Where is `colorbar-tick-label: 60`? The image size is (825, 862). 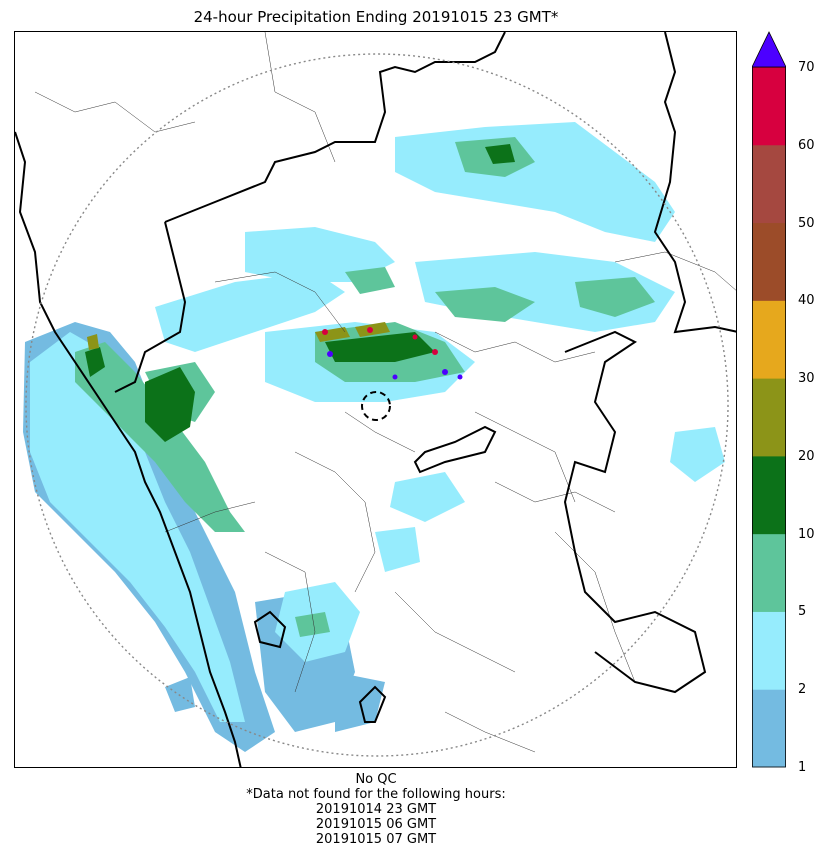
colorbar-tick-label: 60 is located at coordinates (806, 145).